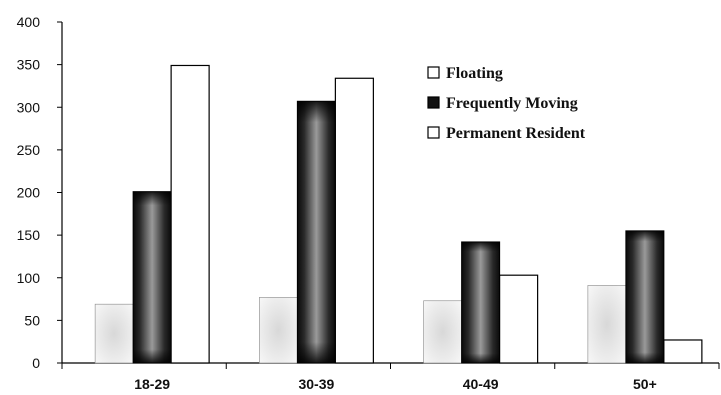 Image resolution: width=721 pixels, height=395 pixels. What do you see at coordinates (683, 351) in the screenshot?
I see `bar-permanent-resident-50+` at bounding box center [683, 351].